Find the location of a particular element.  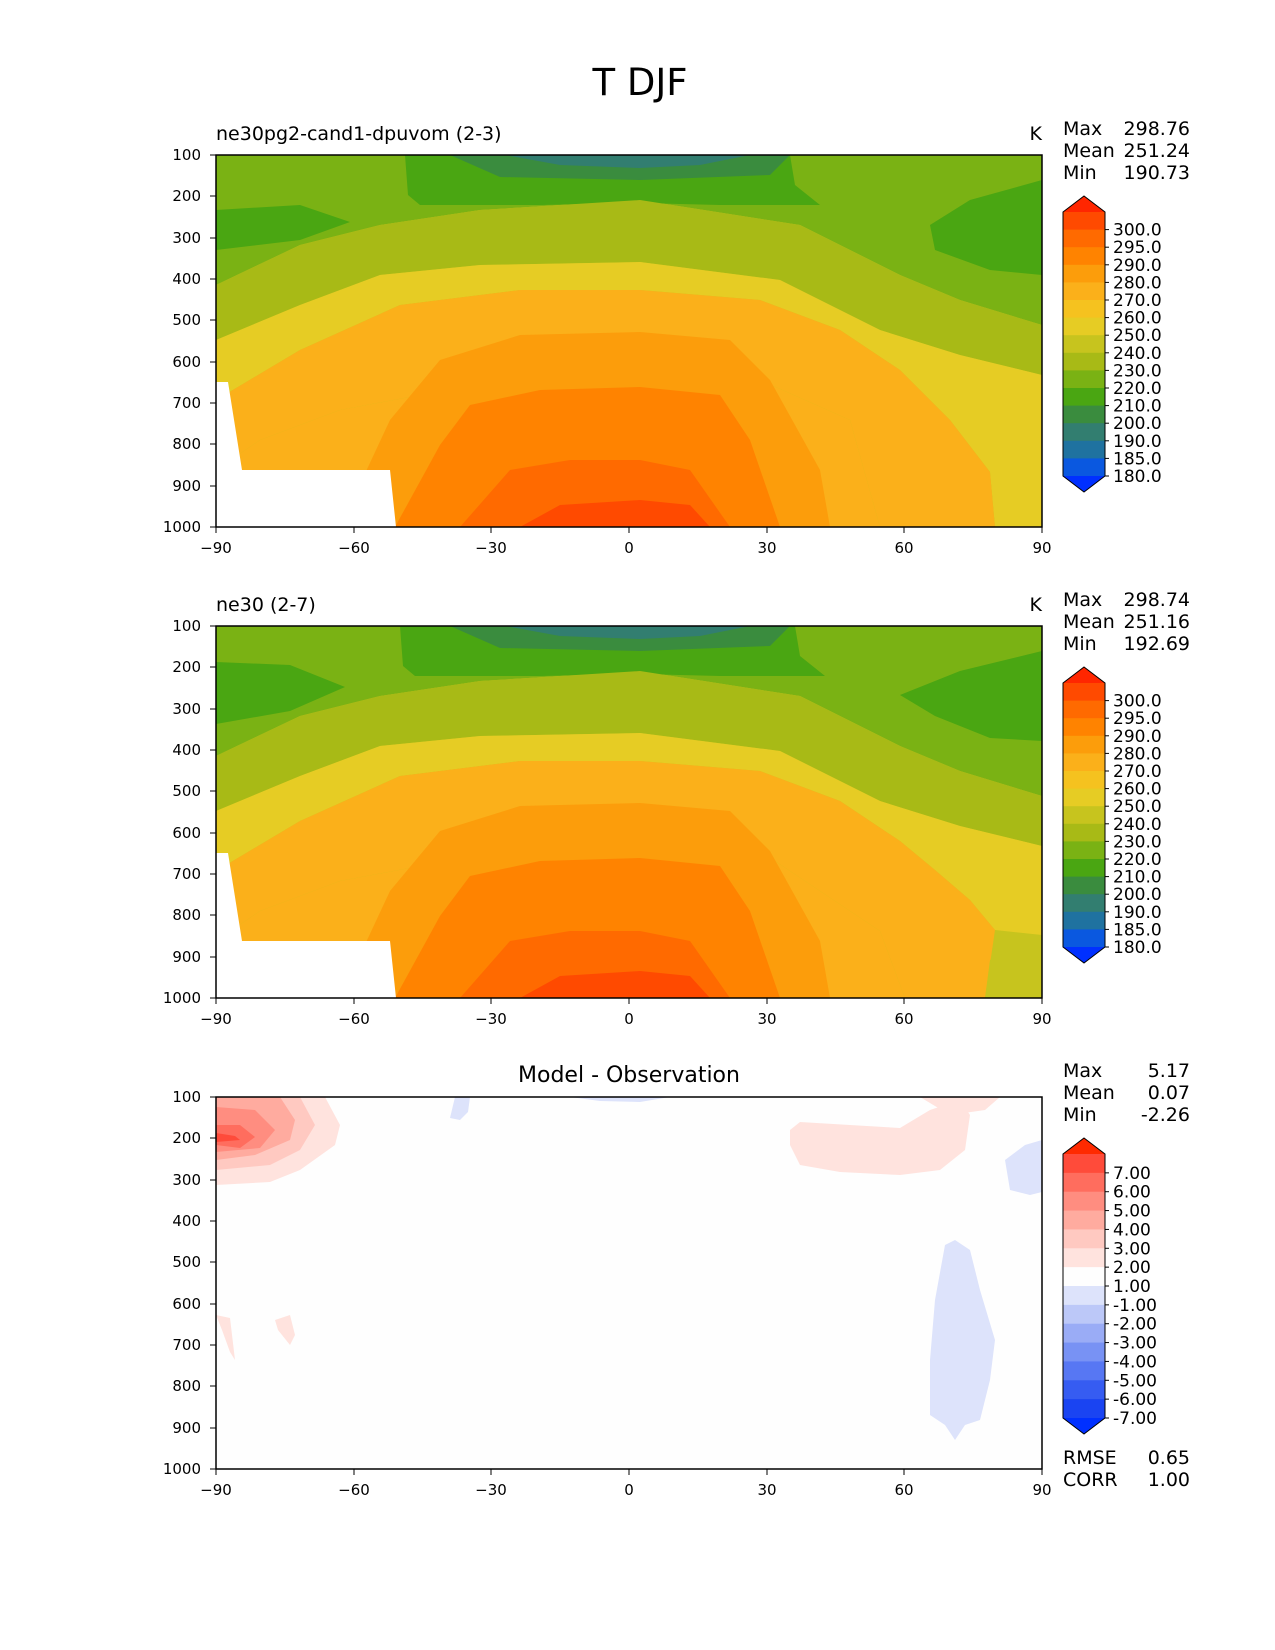

colorbar-label: -4.00 is located at coordinates (1135, 1362).